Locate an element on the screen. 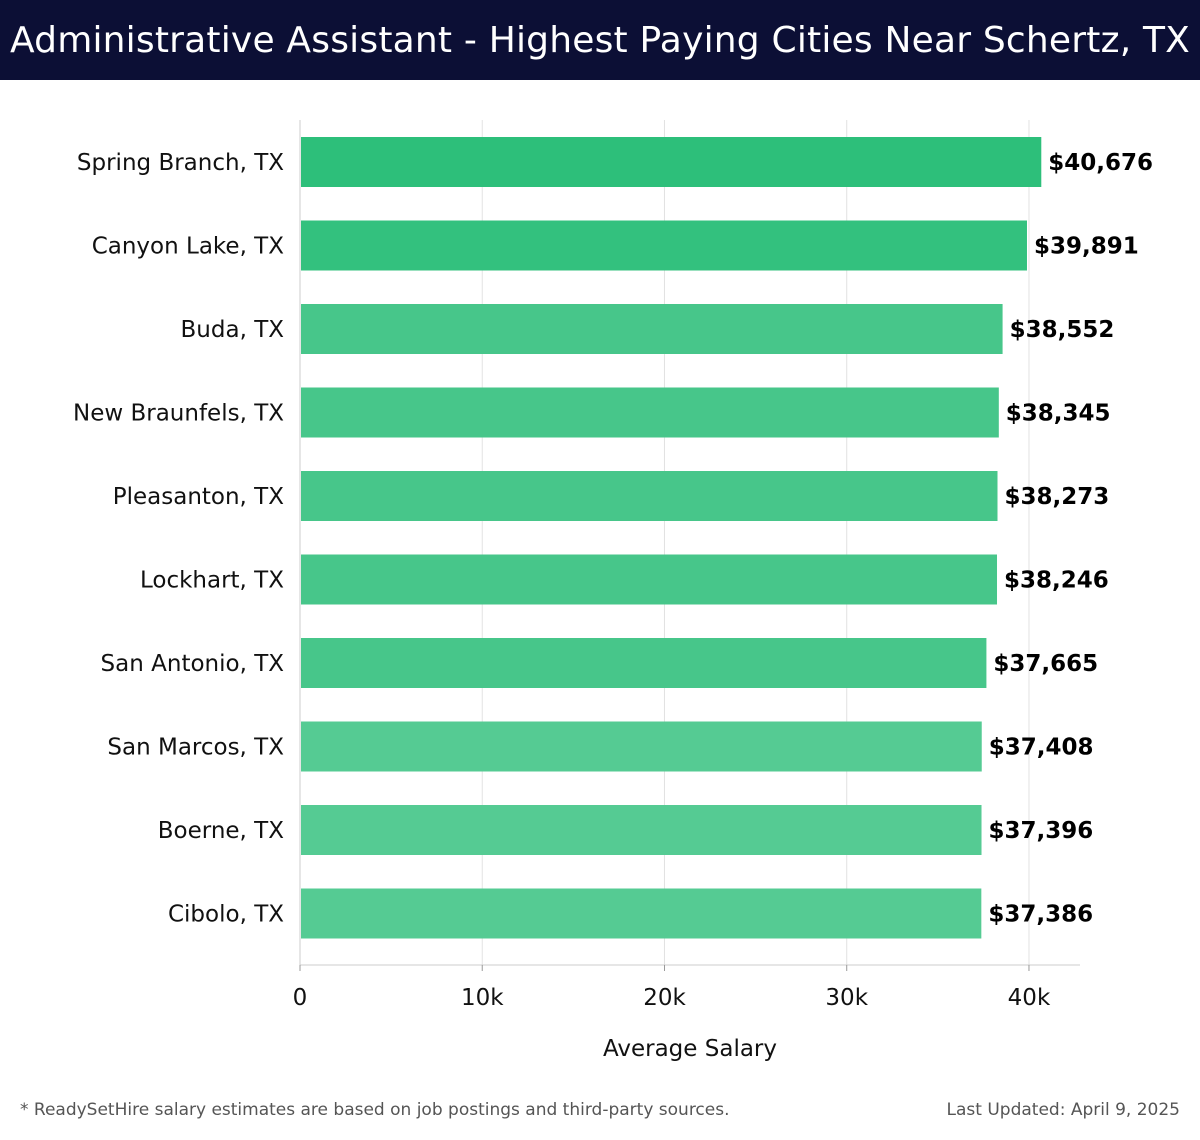  data-label: $38,273 is located at coordinates (1056, 497).